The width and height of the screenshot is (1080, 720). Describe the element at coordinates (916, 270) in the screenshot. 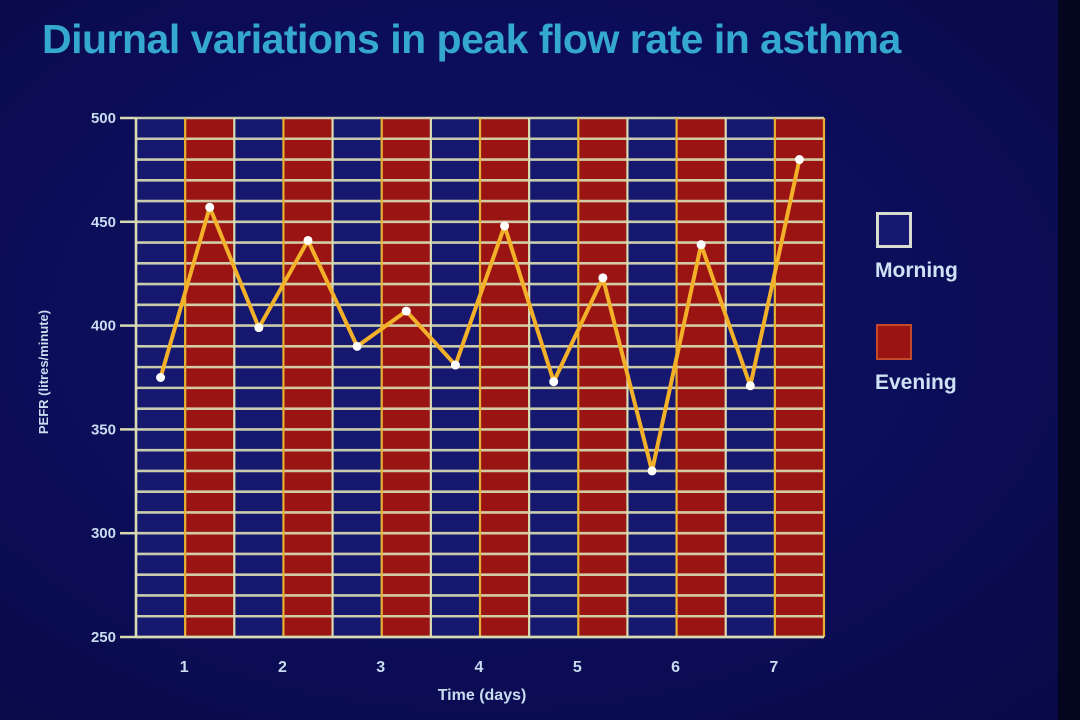

I see `legend-morning-label: Morning` at that location.